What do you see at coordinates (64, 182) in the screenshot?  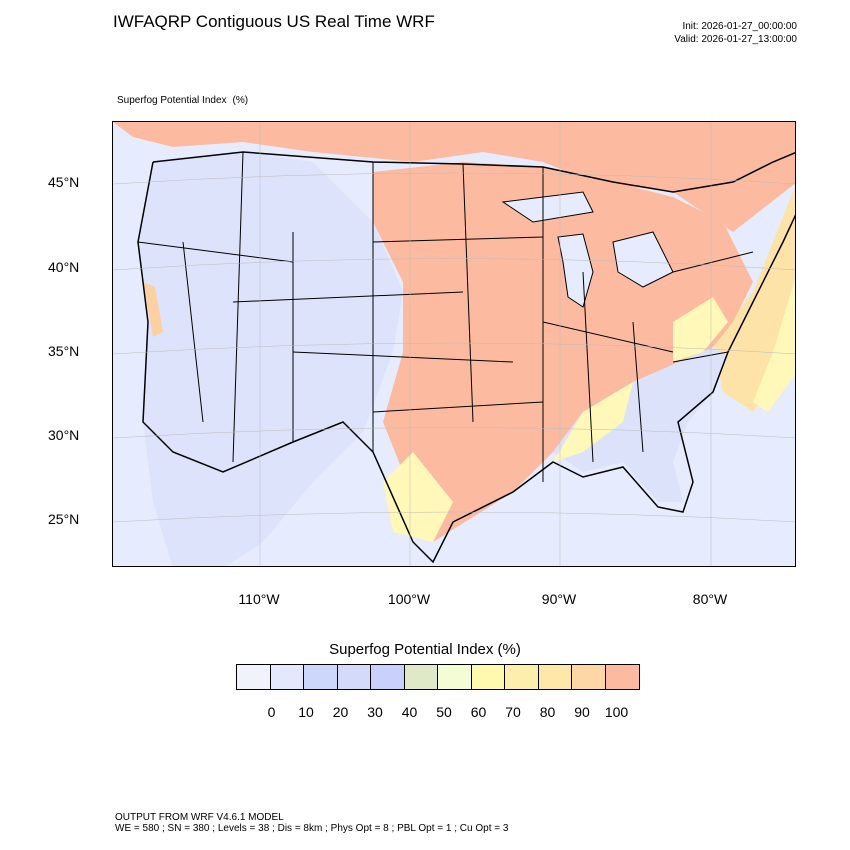 I see `lat-label-45: 45°N` at bounding box center [64, 182].